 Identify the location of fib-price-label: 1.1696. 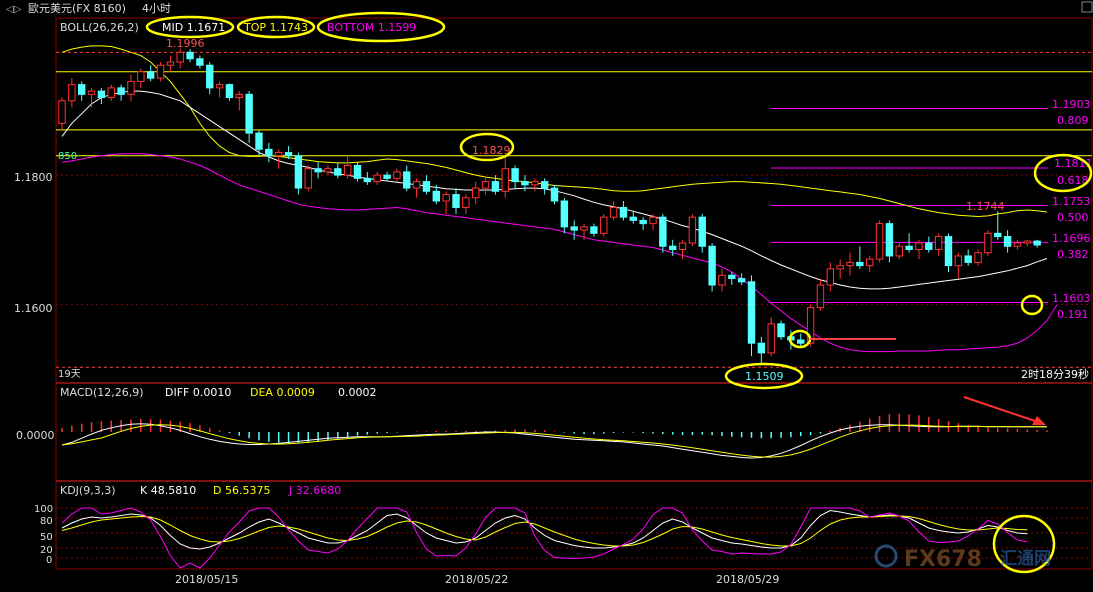
(1071, 238).